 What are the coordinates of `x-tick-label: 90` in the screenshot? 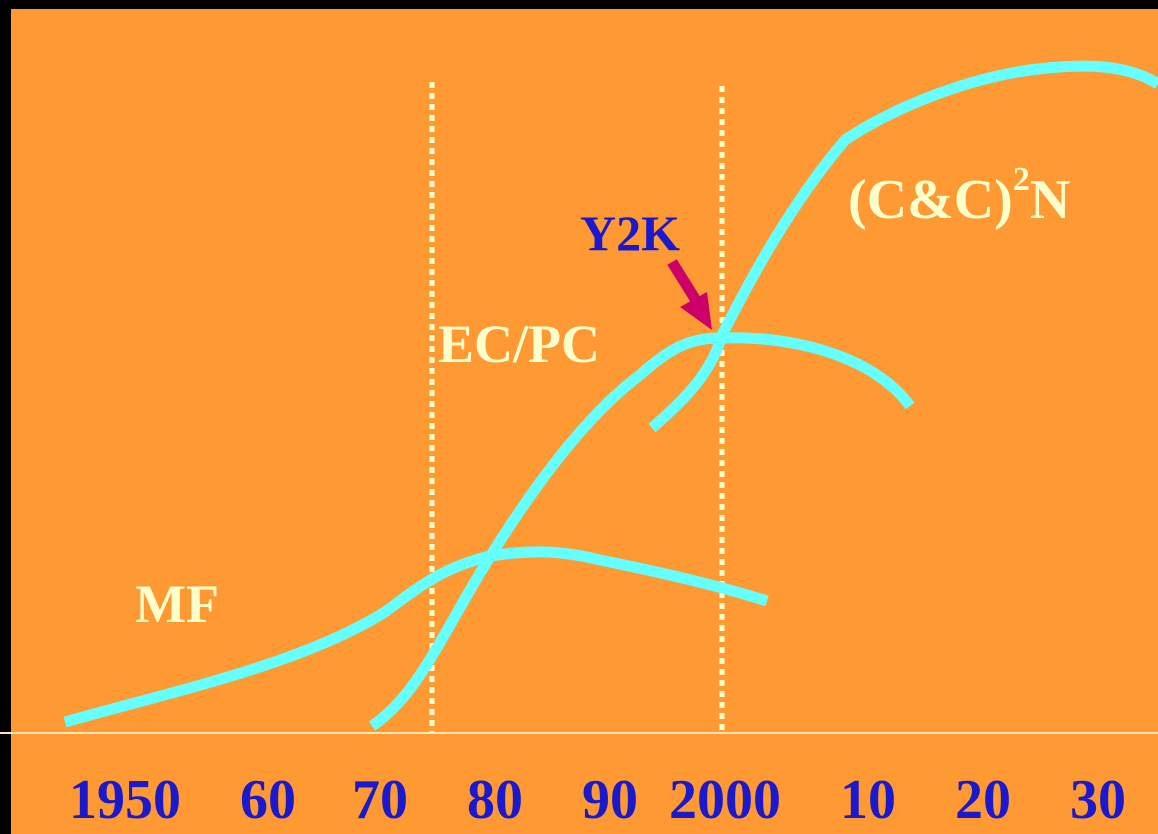 It's located at (610, 800).